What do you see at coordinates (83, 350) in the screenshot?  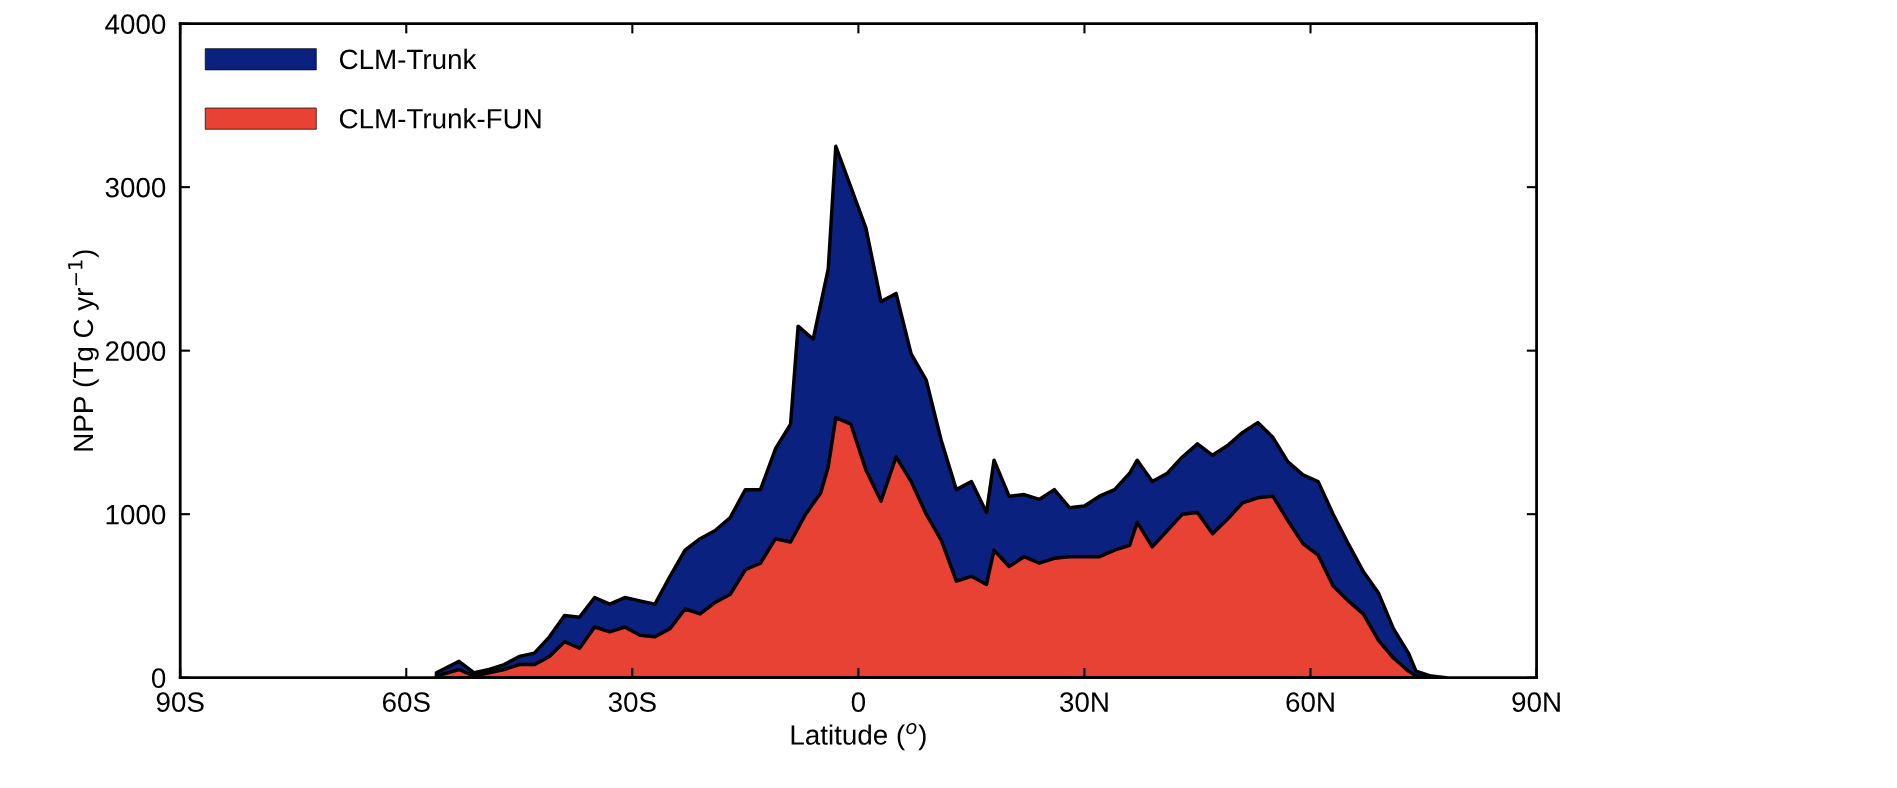 I see `y-axis-title: NPP (Tg C yr$^{−1}$)` at bounding box center [83, 350].